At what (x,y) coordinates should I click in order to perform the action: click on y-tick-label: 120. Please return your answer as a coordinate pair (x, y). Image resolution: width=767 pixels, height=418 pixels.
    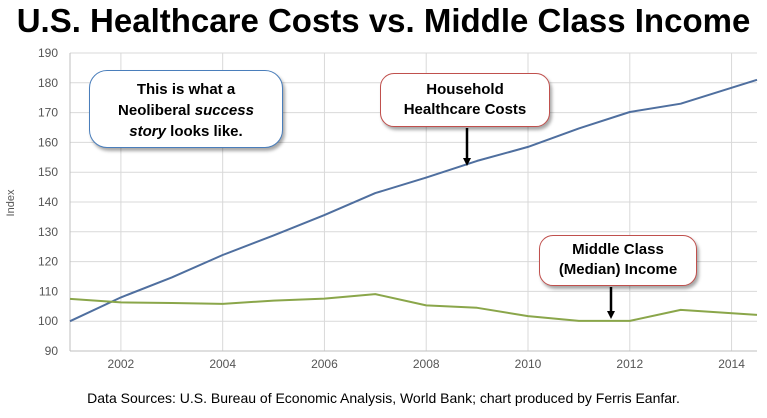
    Looking at the image, I should click on (48, 262).